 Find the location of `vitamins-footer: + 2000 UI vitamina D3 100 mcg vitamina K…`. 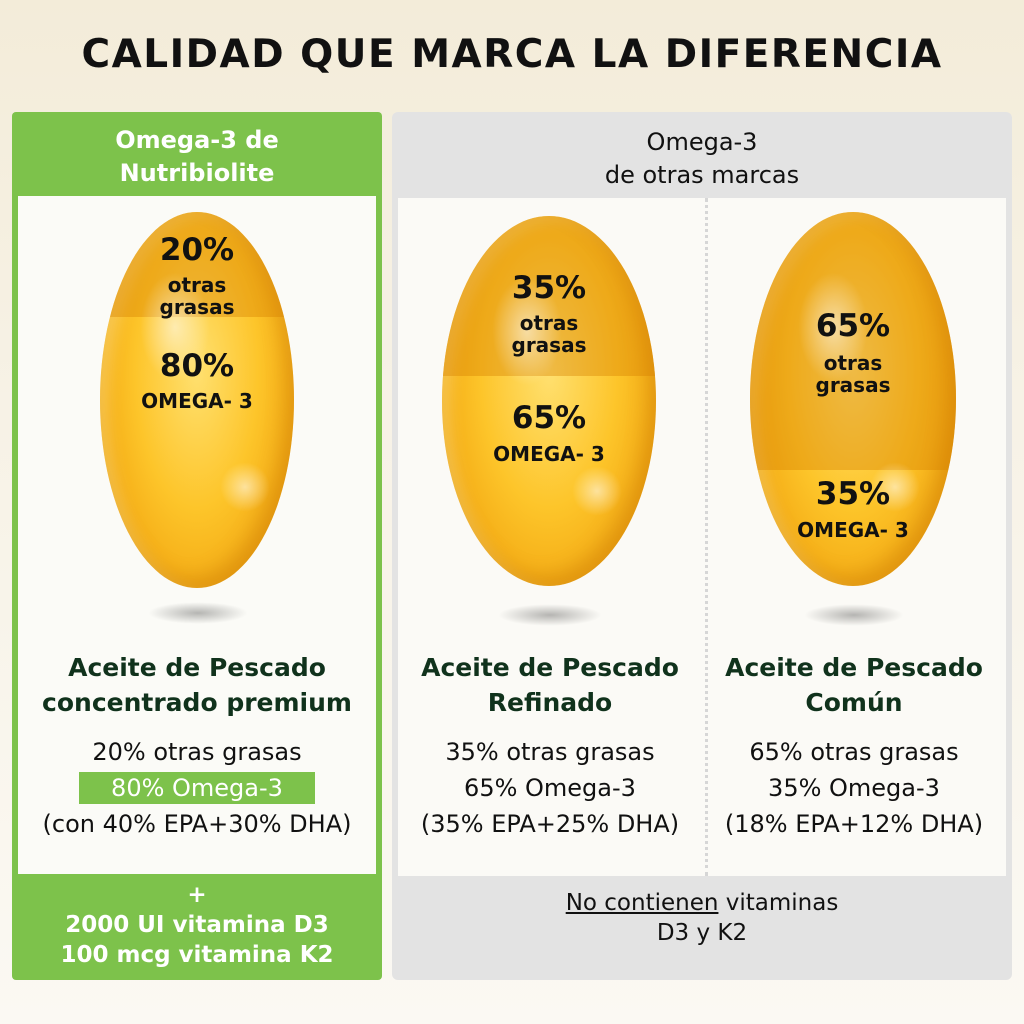

vitamins-footer: + 2000 UI vitamina D3 100 mcg vitamina K… is located at coordinates (197, 925).